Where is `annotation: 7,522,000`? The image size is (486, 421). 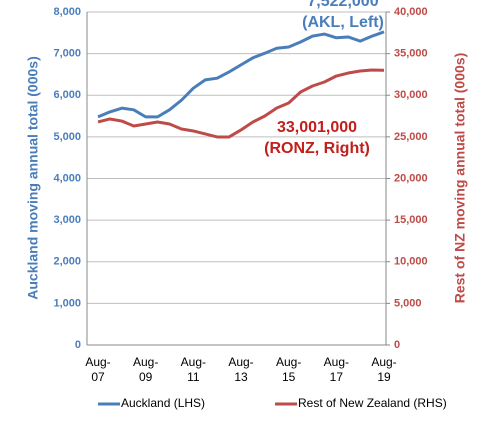
annotation: 7,522,000 is located at coordinates (342, 5).